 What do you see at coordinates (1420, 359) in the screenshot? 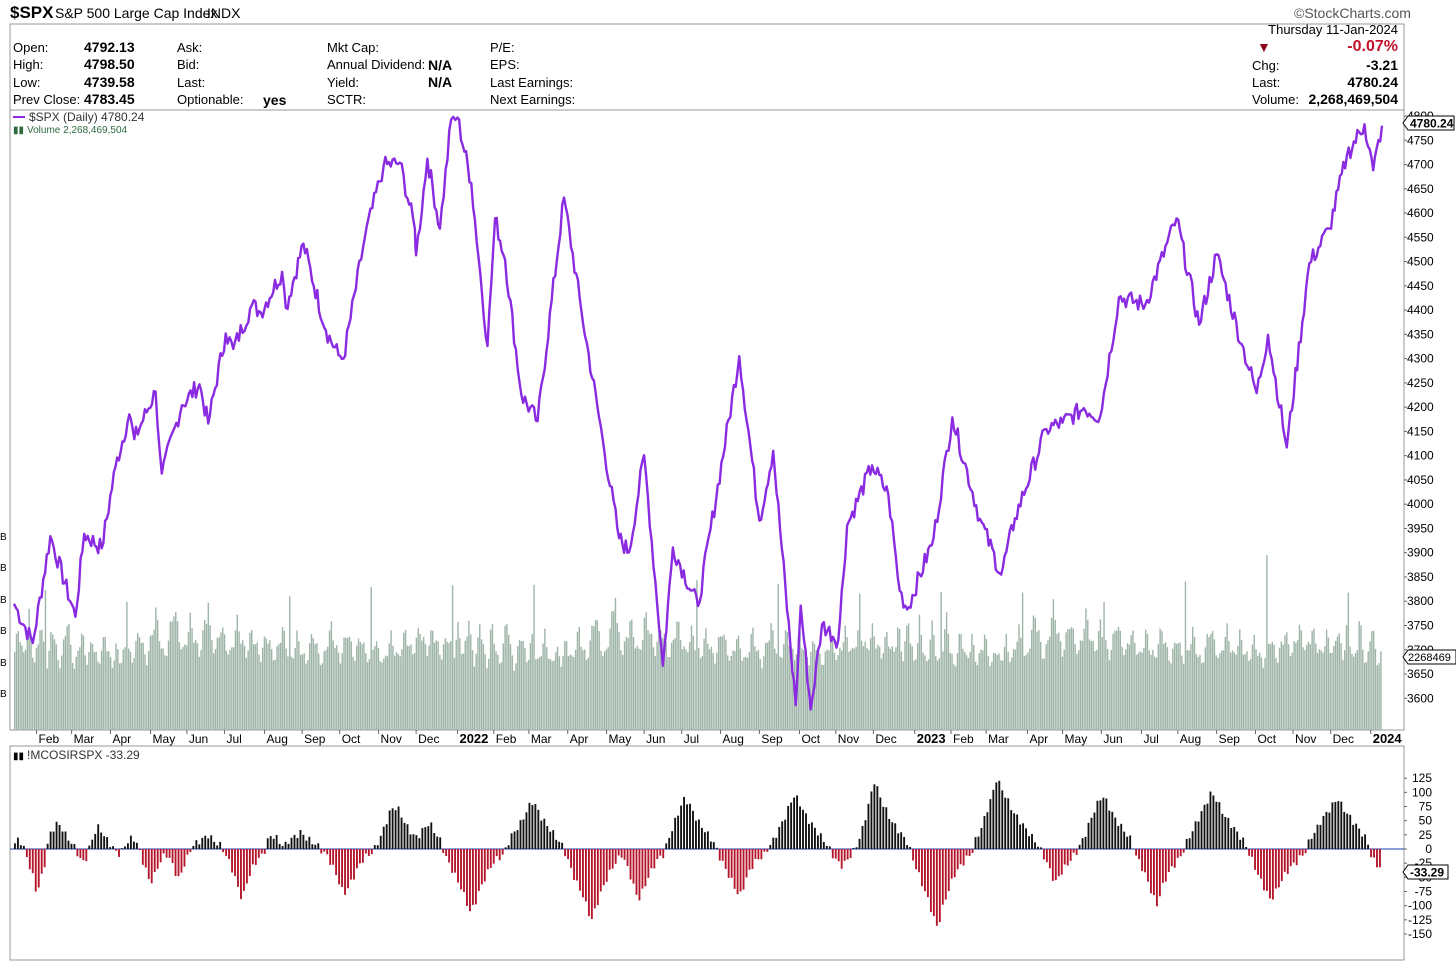
I see `y-tick-label: 4300` at bounding box center [1420, 359].